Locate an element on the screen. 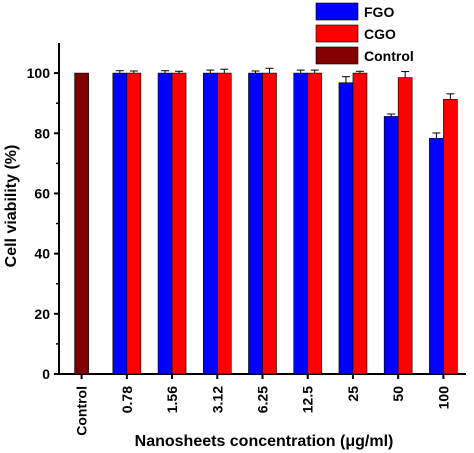 The image size is (474, 453). legend: FGO CGO Control is located at coordinates (364, 33).